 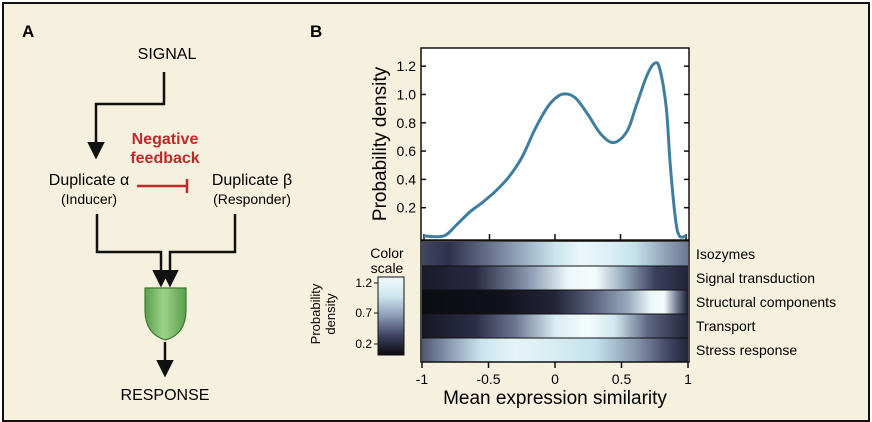 I want to click on colorbar-ticks: 1.2 0.7 0.2, so click(x=366, y=313).